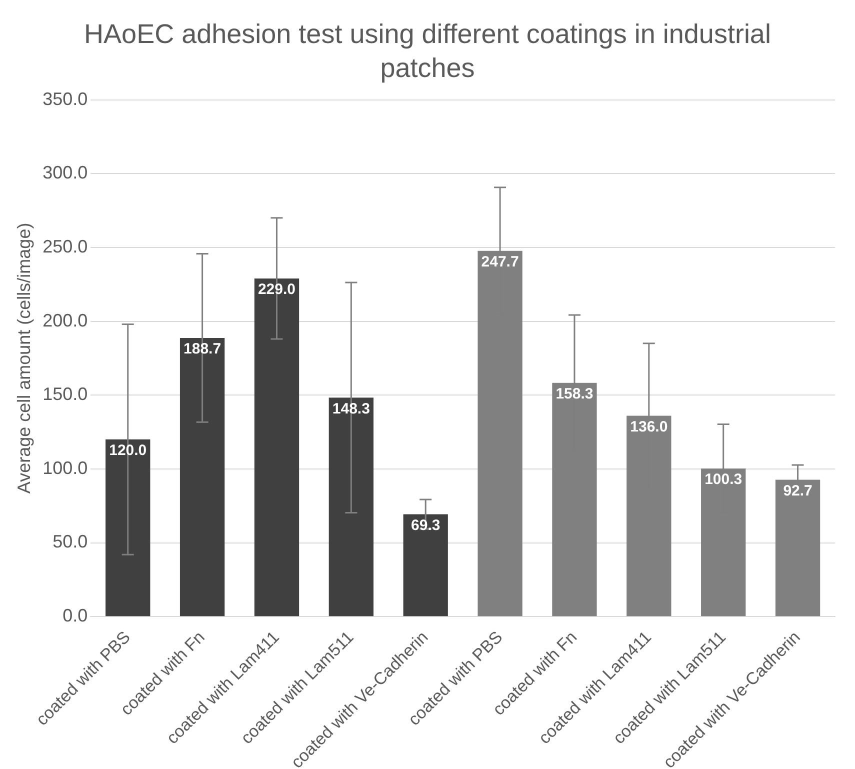  What do you see at coordinates (128, 450) in the screenshot?
I see `data-label: 120.0` at bounding box center [128, 450].